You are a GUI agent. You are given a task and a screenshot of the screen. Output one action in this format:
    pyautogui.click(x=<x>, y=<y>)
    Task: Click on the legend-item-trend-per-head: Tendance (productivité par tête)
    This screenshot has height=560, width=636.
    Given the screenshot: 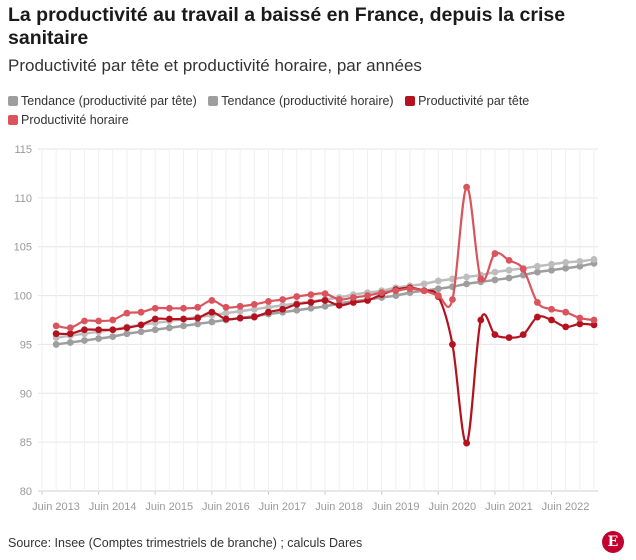 What is the action you would take?
    pyautogui.click(x=102, y=101)
    